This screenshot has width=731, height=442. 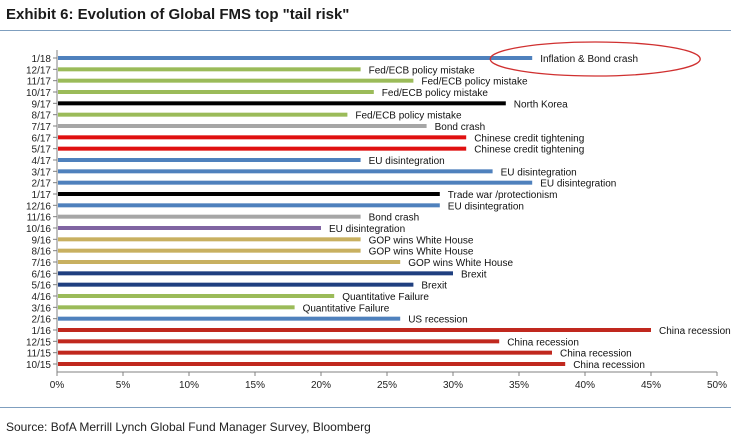 I want to click on date-label: 12/17, so click(x=38, y=70).